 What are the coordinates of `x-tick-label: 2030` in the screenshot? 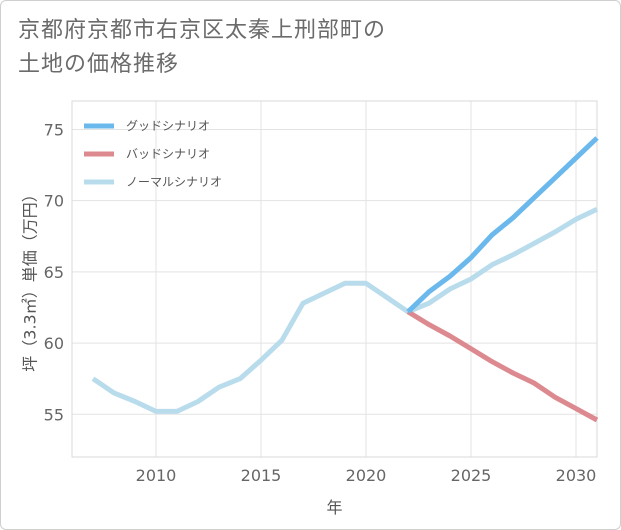 It's located at (576, 475).